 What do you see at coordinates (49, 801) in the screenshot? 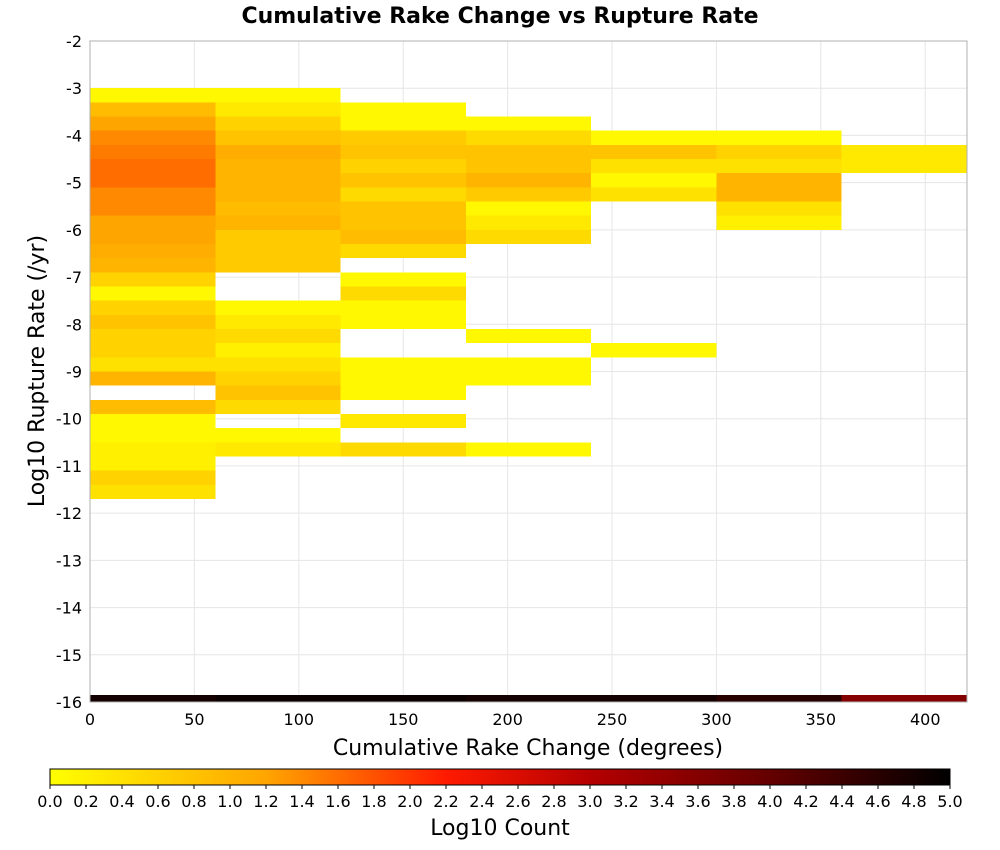
I see `colorbar-tick-label: 0.0` at bounding box center [49, 801].